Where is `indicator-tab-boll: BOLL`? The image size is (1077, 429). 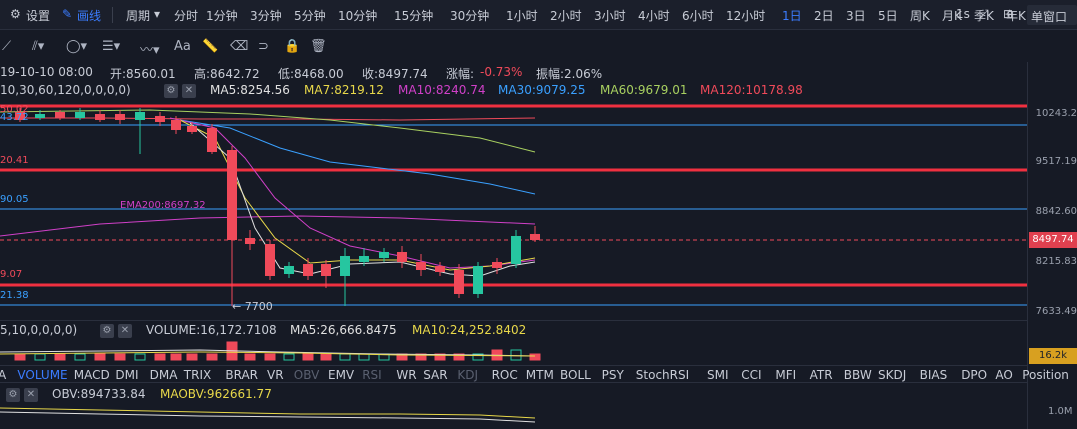 indicator-tab-boll: BOLL is located at coordinates (575, 375).